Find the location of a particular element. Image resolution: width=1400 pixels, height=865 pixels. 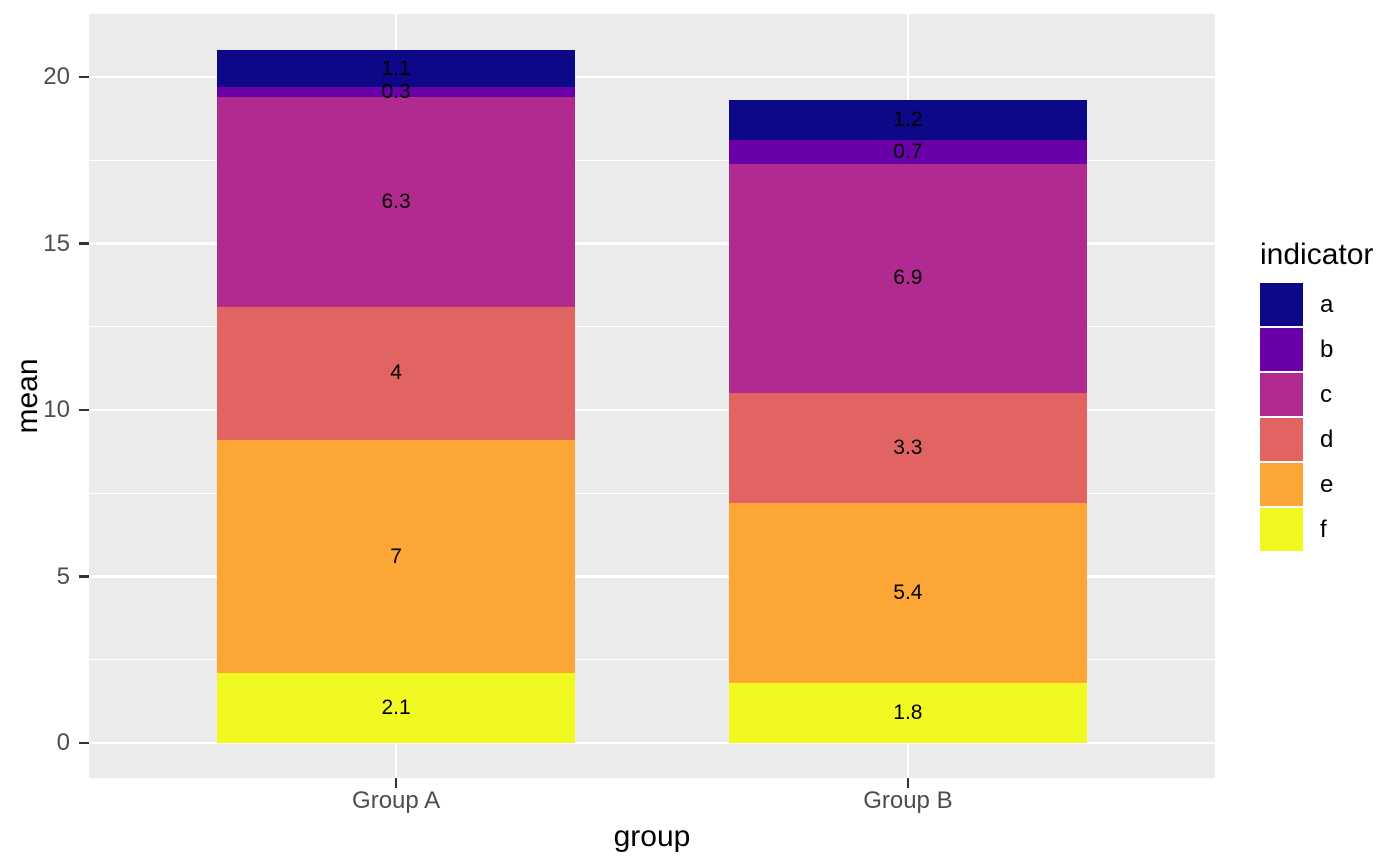

legend-swatch-f is located at coordinates (1281, 529).